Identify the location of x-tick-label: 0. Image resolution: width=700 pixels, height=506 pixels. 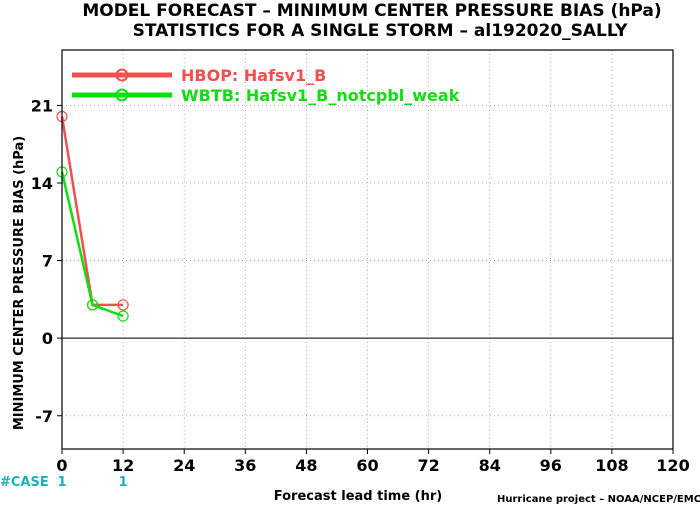
(61, 465).